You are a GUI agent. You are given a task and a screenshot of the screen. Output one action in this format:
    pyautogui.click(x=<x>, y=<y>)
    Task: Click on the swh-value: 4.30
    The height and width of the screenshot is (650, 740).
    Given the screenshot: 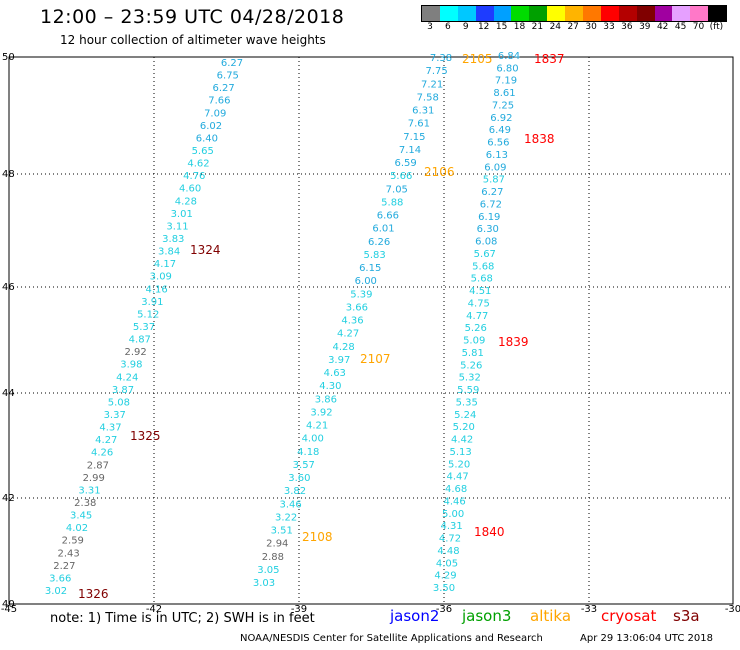 What is the action you would take?
    pyautogui.click(x=330, y=386)
    